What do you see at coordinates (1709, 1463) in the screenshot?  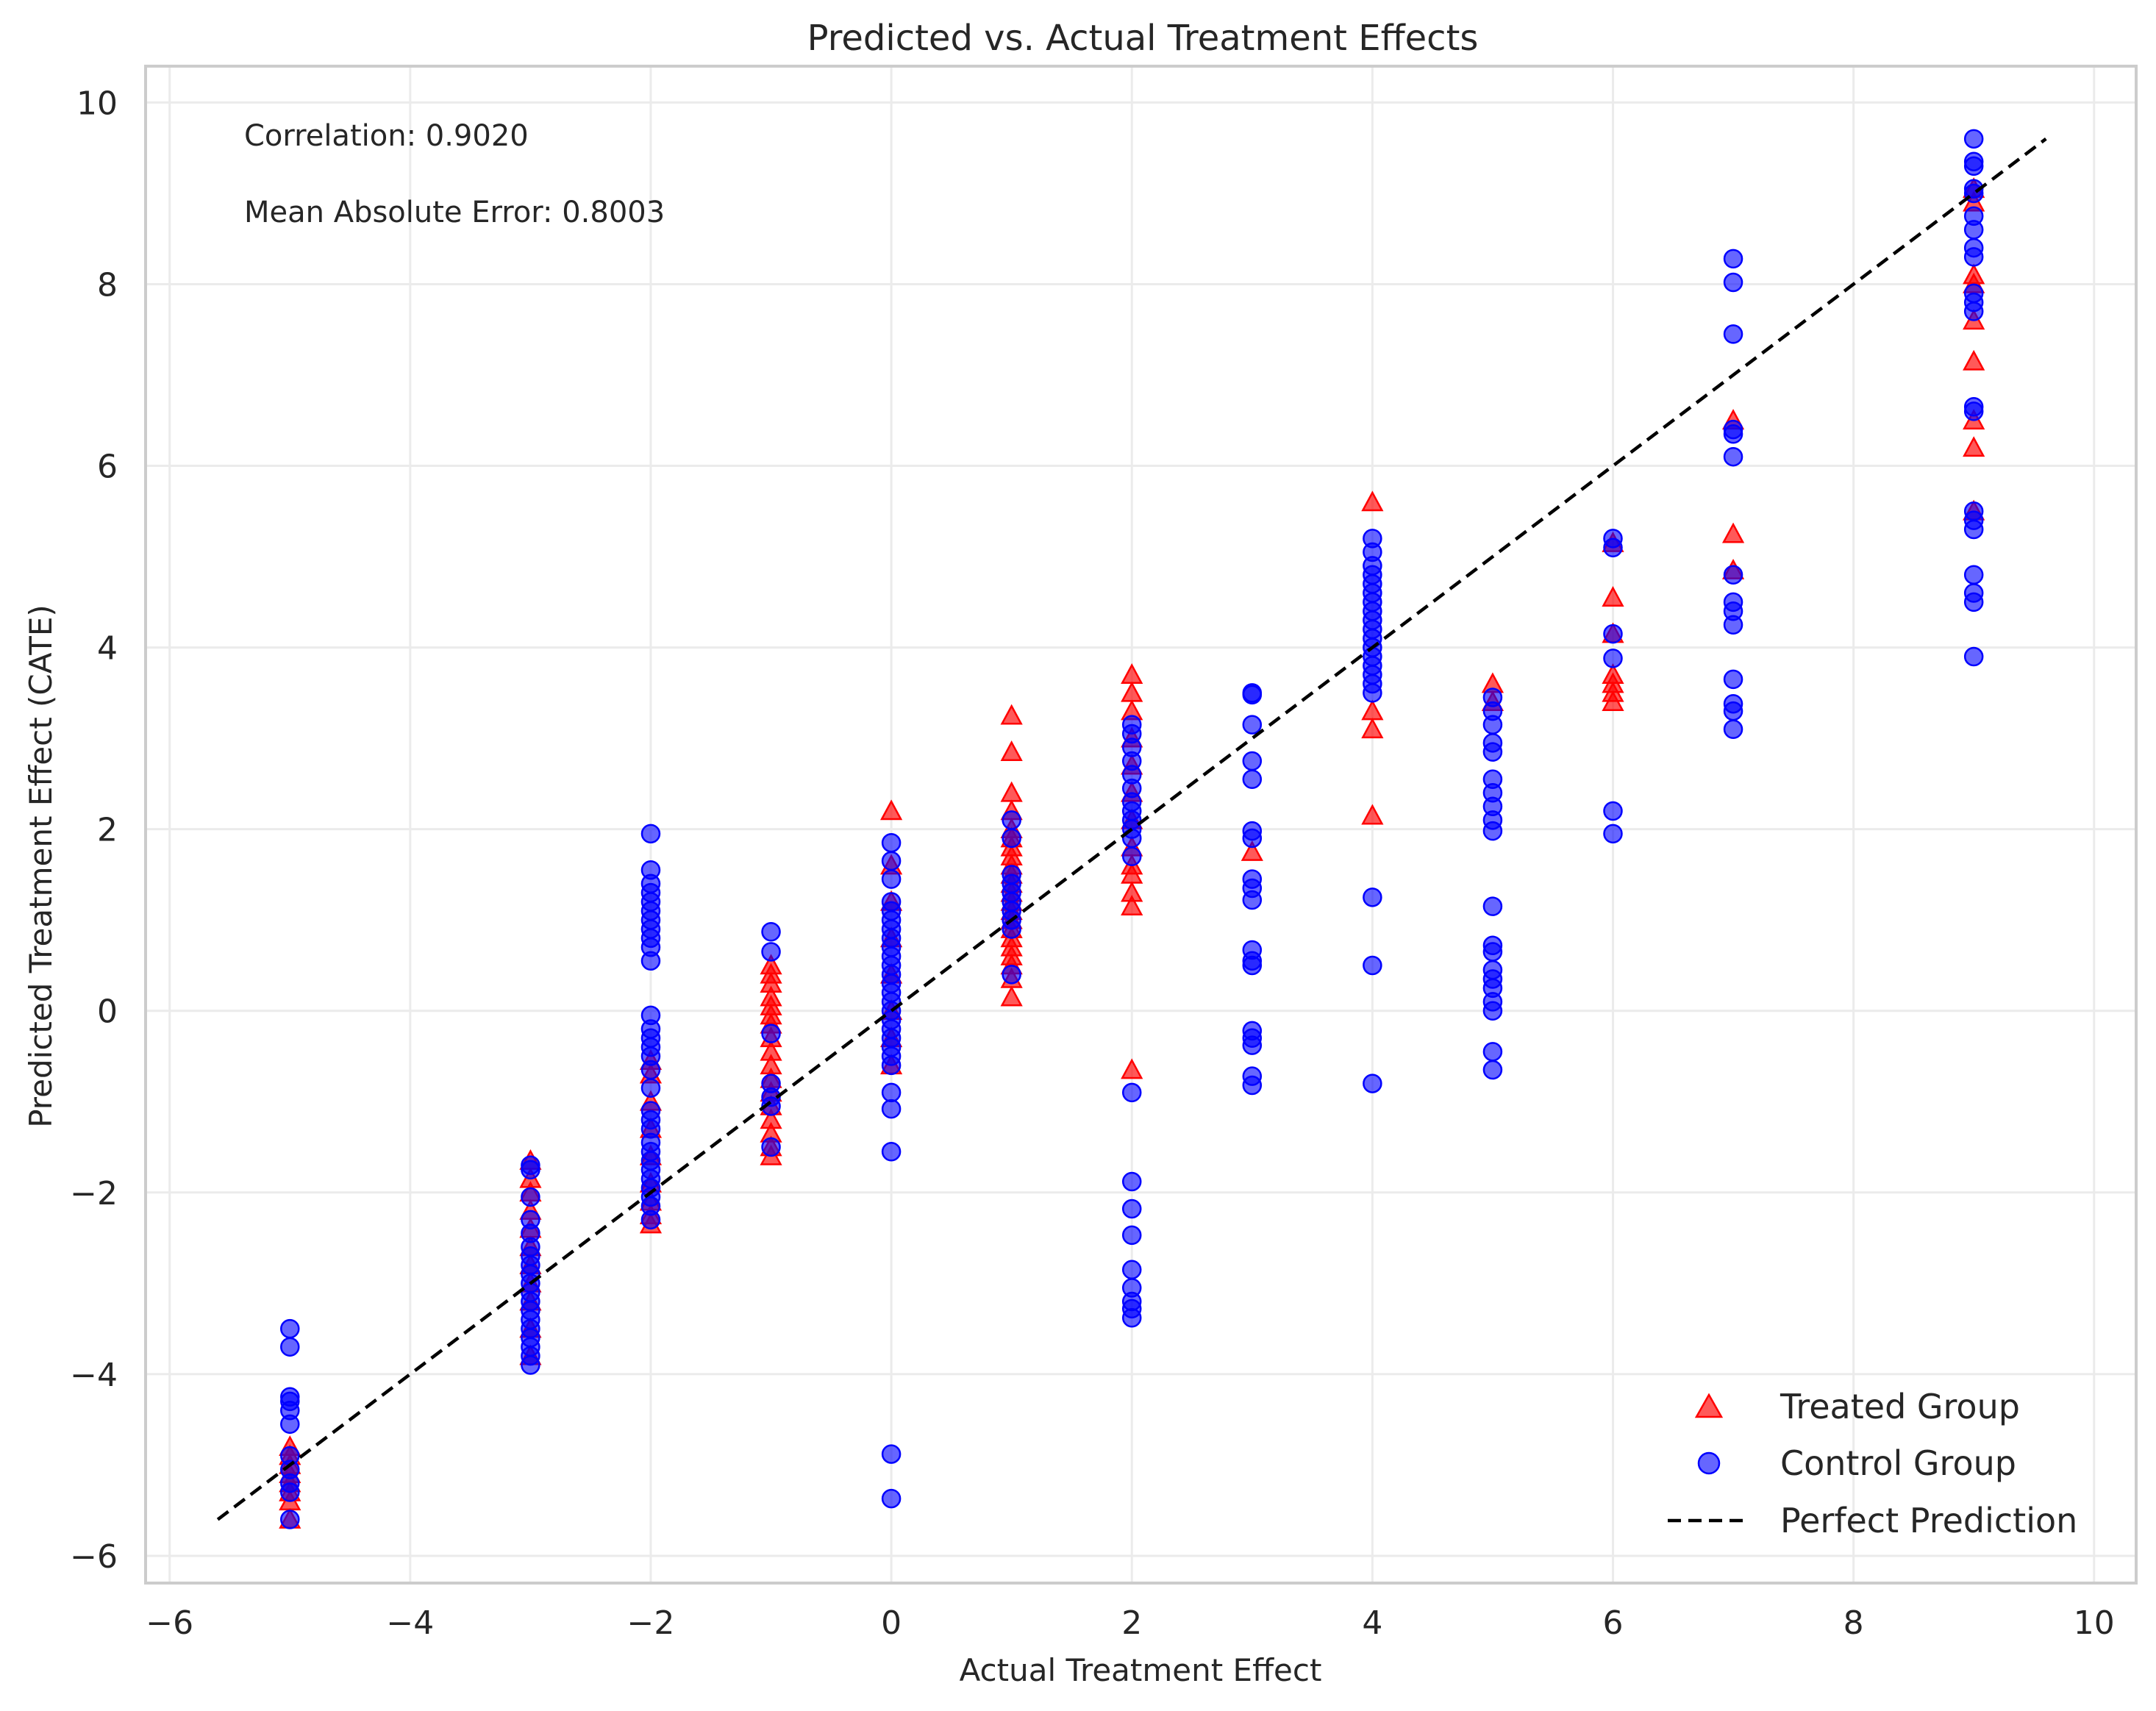 I see `legend-control-marker` at bounding box center [1709, 1463].